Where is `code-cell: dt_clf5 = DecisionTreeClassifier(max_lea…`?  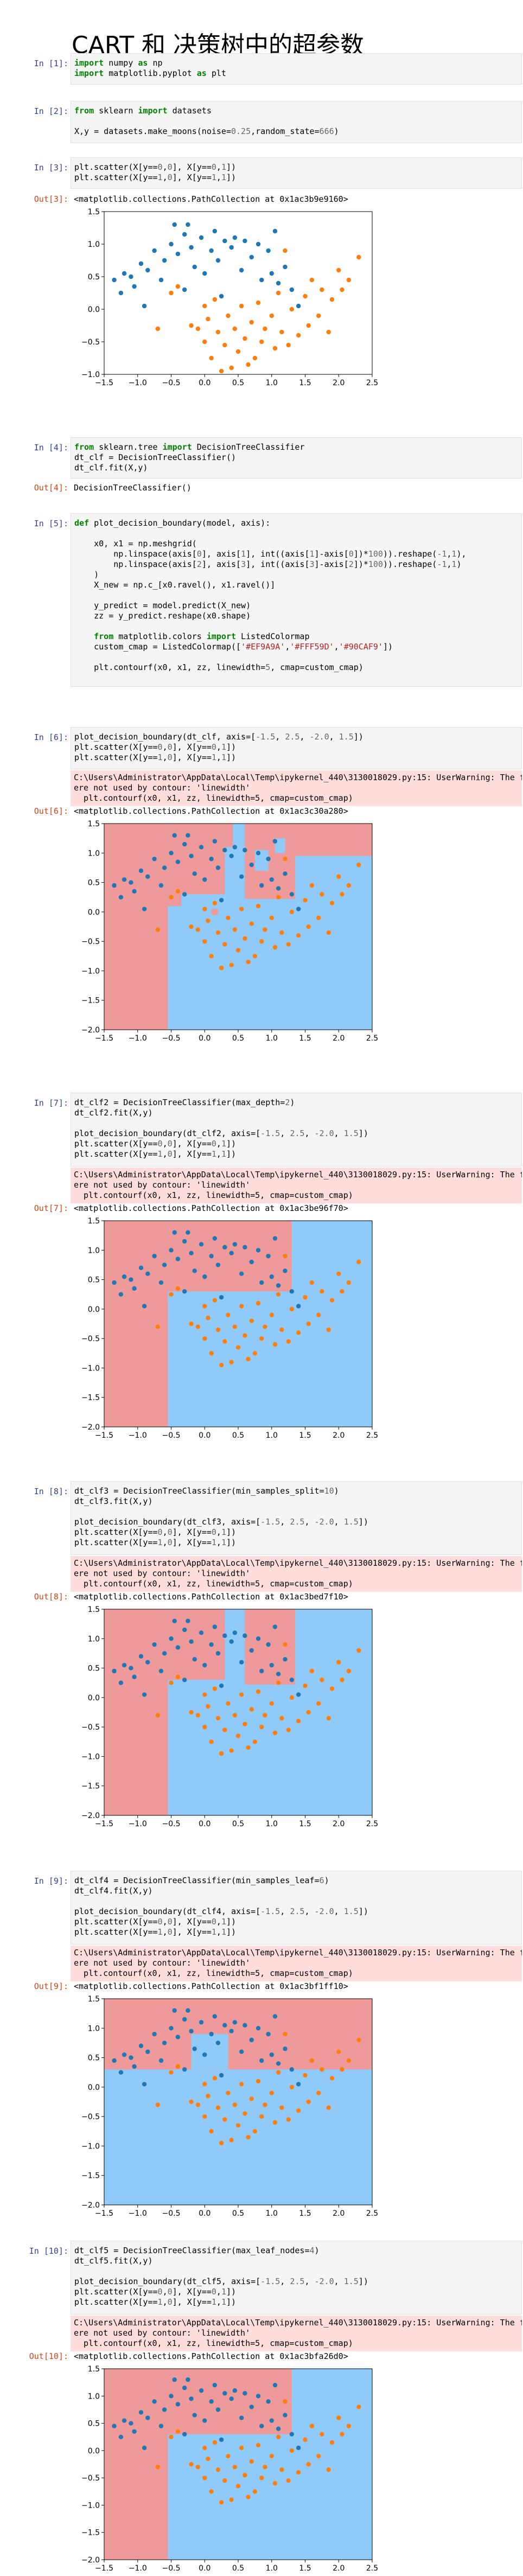
code-cell: dt_clf5 = DecisionTreeClassifier(max_lea… is located at coordinates (296, 2277).